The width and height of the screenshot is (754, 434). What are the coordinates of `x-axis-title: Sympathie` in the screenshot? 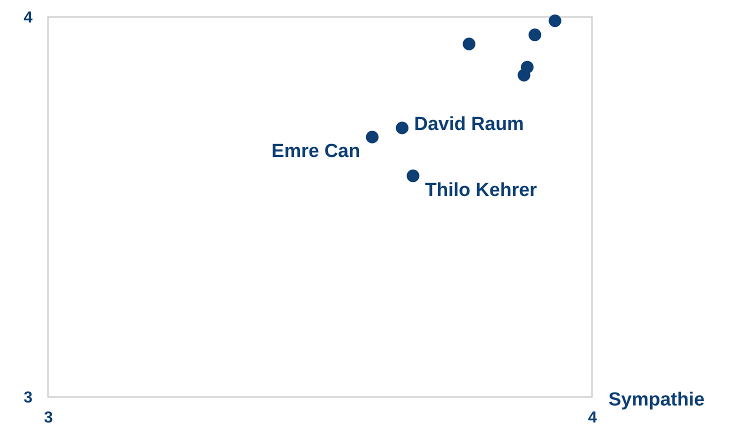 It's located at (656, 400).